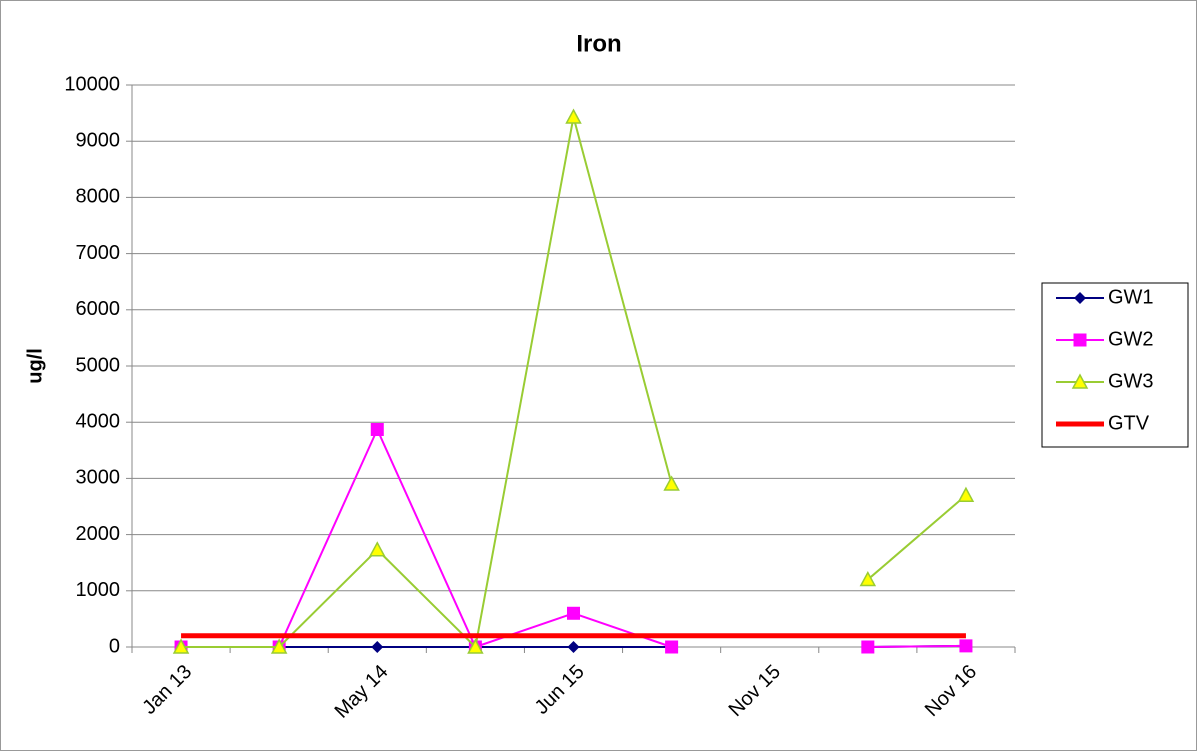  I want to click on legend-label: GW3, so click(1131, 381).